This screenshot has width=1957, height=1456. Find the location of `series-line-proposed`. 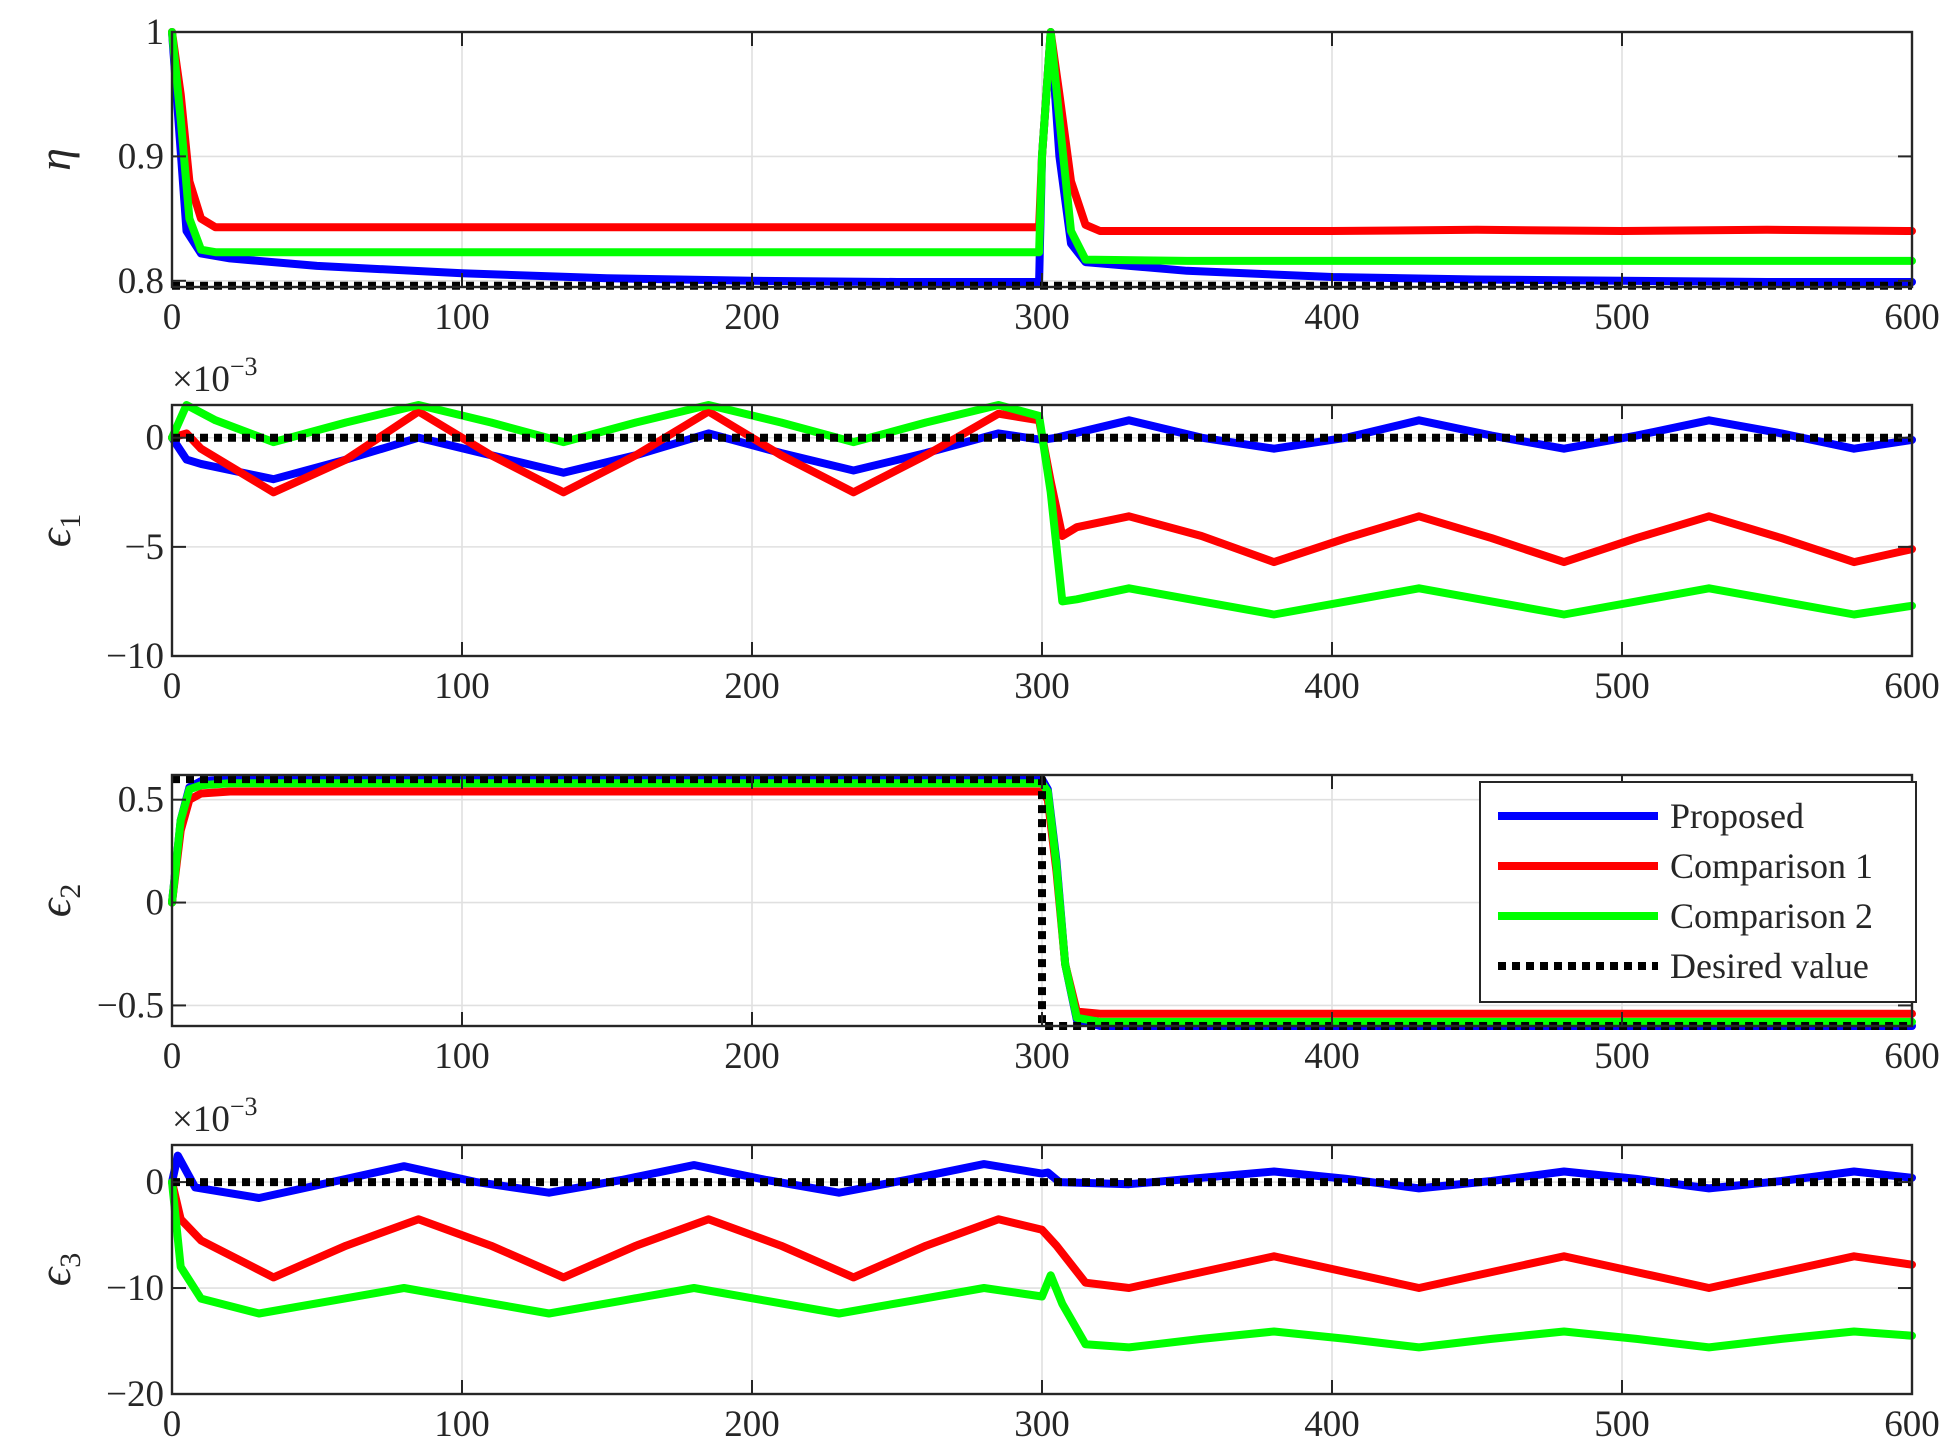

series-line-proposed is located at coordinates (1042, 450).